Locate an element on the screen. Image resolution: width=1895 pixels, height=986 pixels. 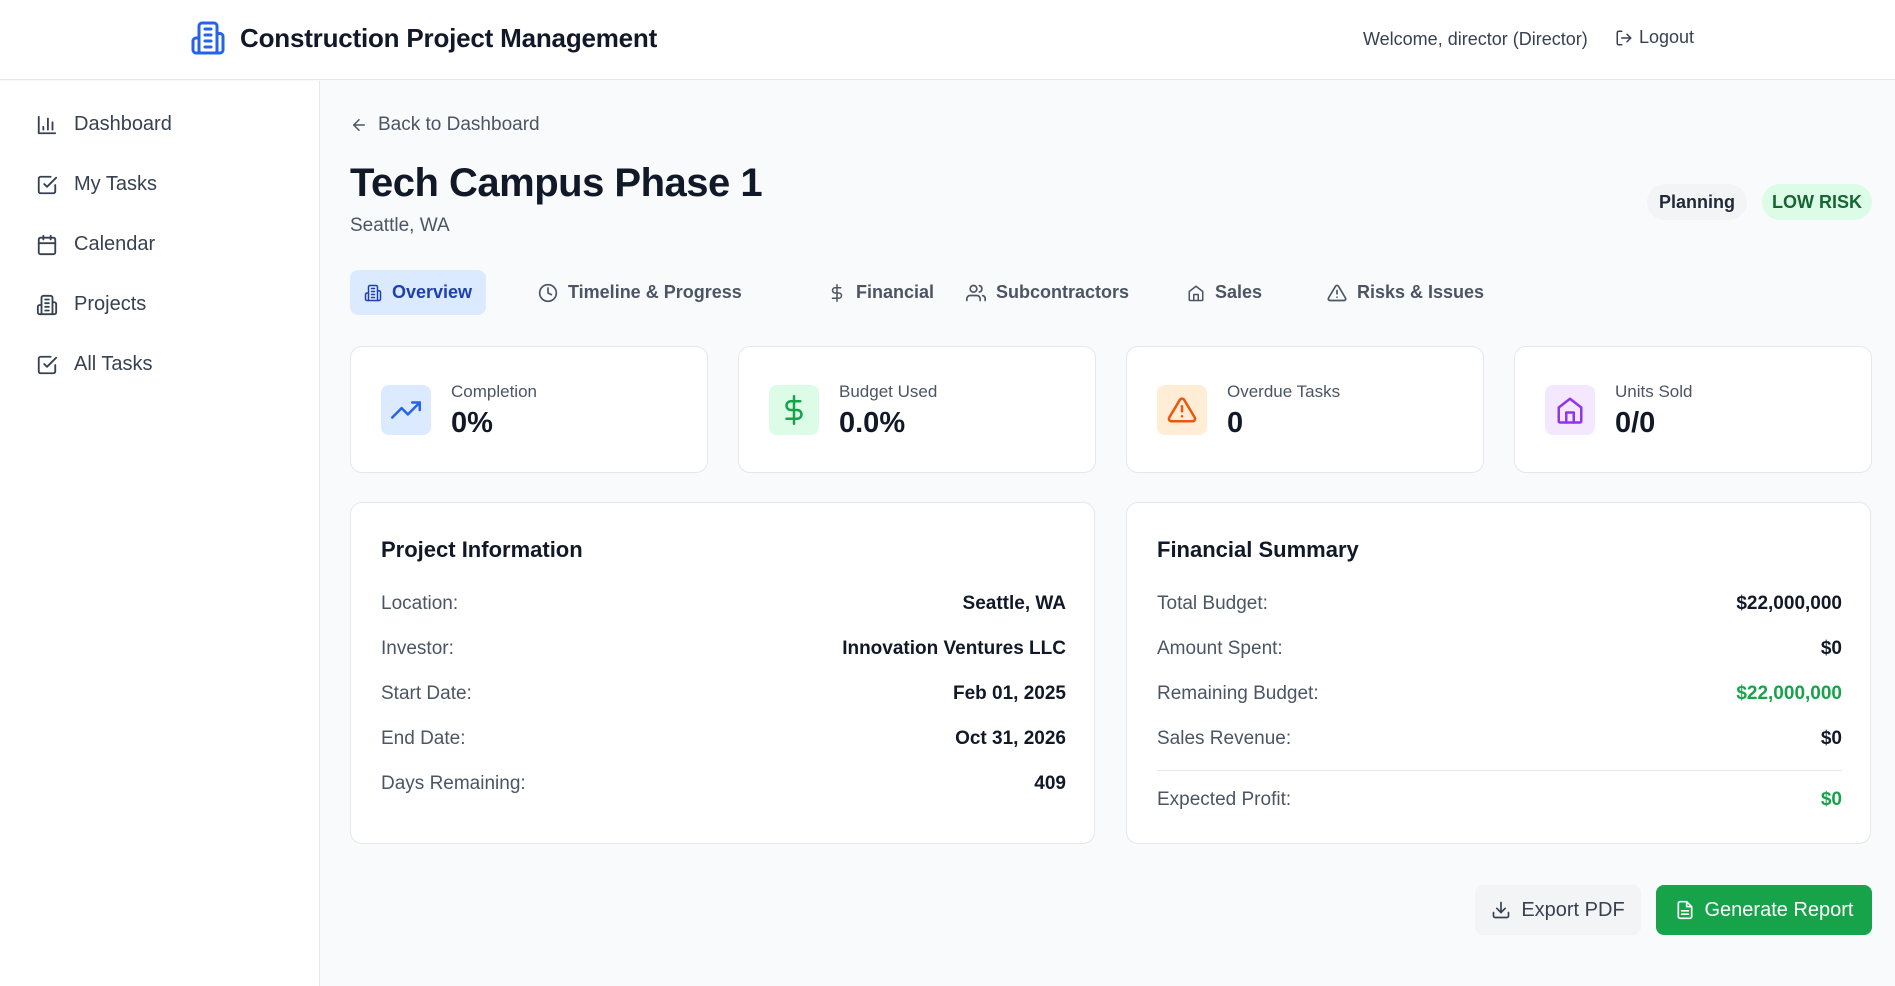
info-row-end-date: End Date: Oct 31, 2026 is located at coordinates (723, 739).